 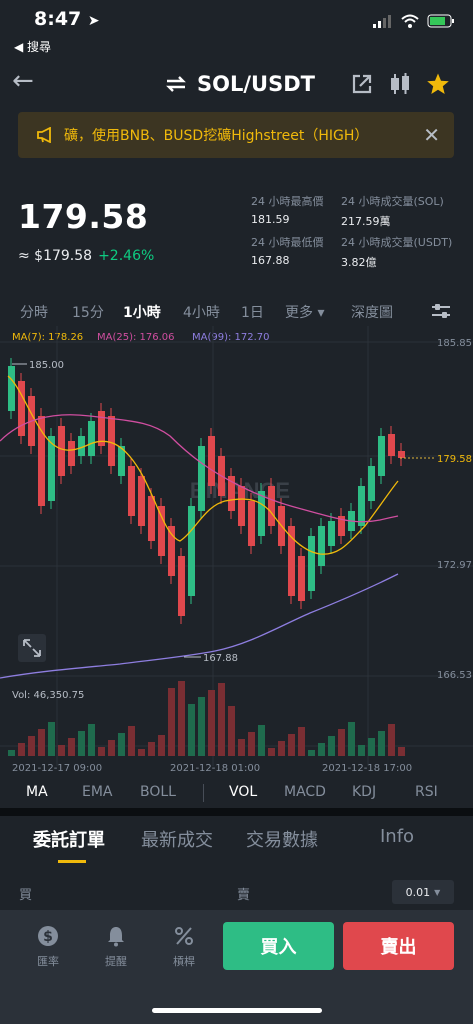 I want to click on tab-1h: 1小時, so click(x=142, y=313).